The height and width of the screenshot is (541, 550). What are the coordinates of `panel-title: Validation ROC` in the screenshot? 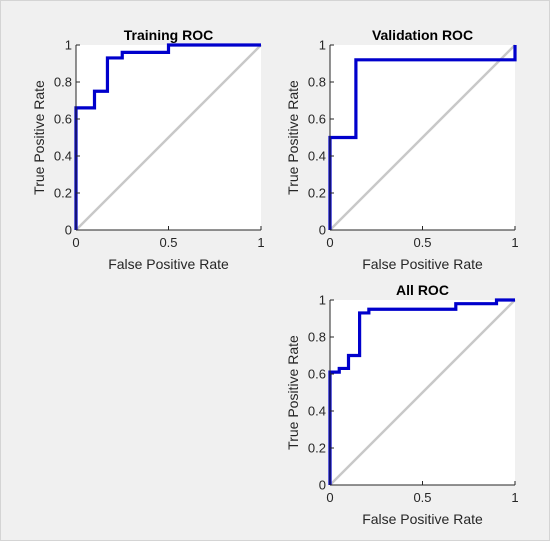 It's located at (422, 35).